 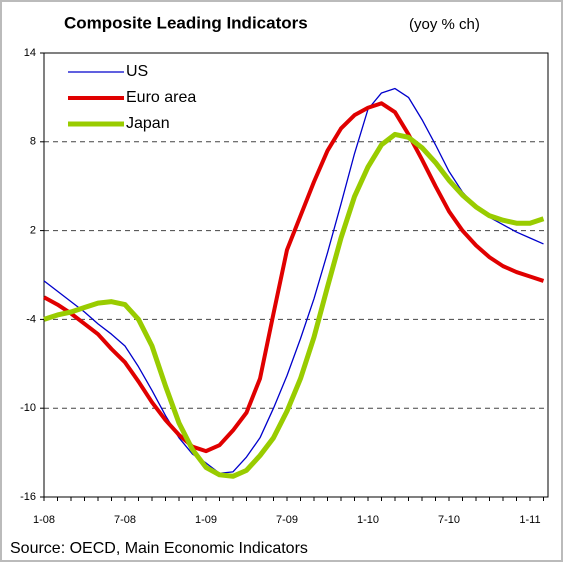 What do you see at coordinates (159, 548) in the screenshot?
I see `source: Source: OECD, Main Economic Indicators` at bounding box center [159, 548].